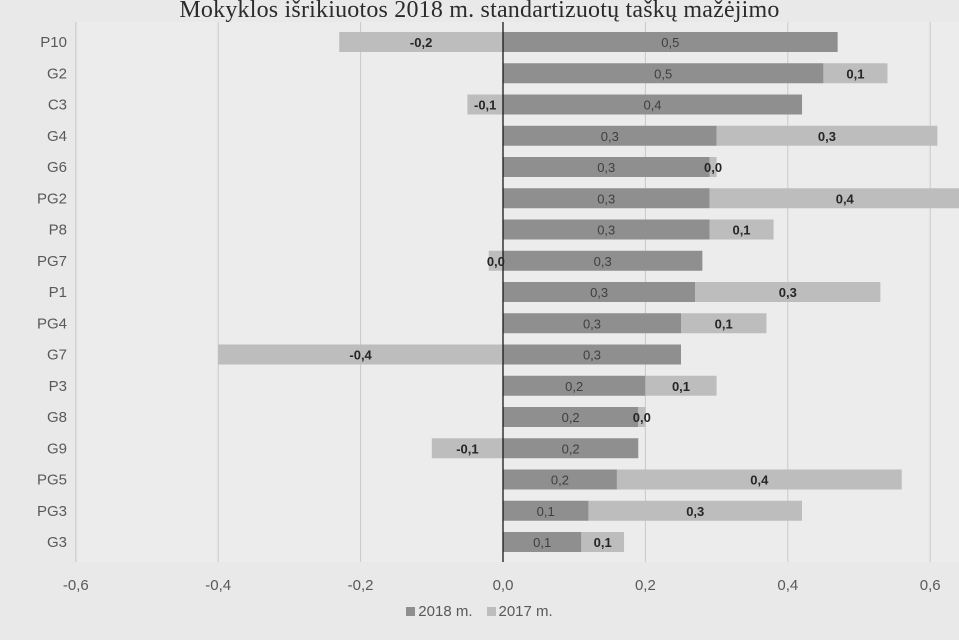 The width and height of the screenshot is (959, 640). Describe the element at coordinates (57, 355) in the screenshot. I see `category-label: G7` at that location.